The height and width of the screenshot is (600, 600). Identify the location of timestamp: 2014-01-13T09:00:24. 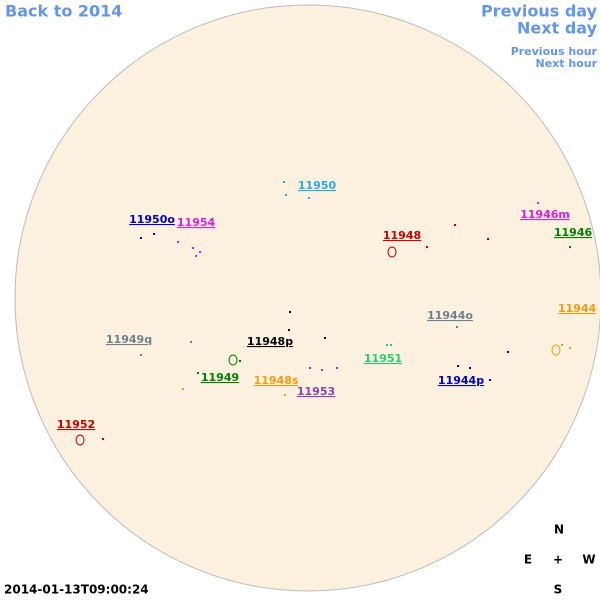
(76, 590).